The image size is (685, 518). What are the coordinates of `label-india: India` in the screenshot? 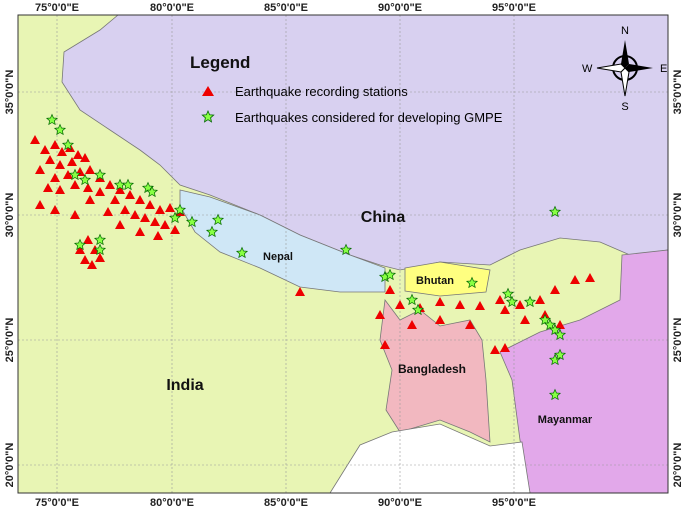 It's located at (184, 385).